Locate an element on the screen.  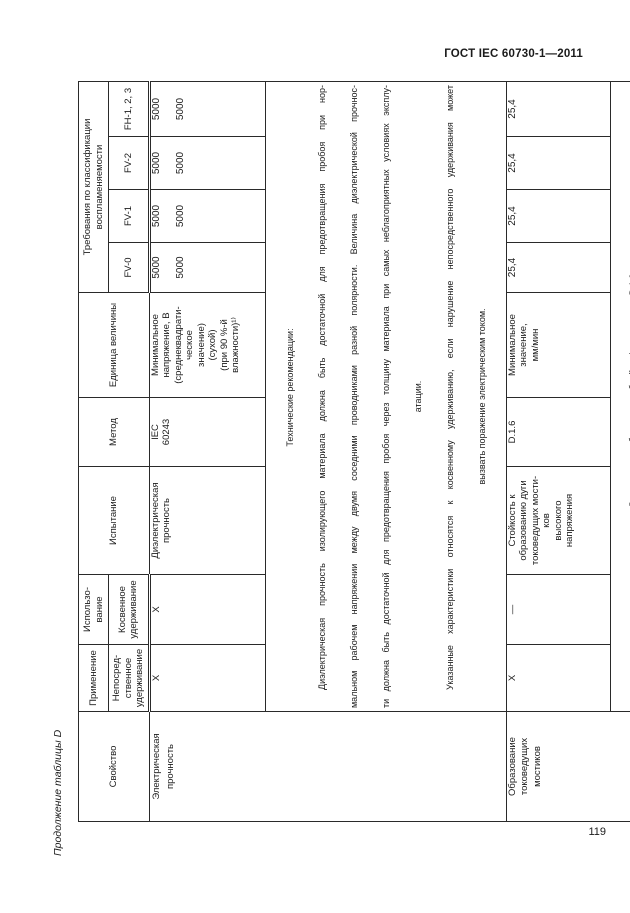
header-application-direct: Непосред- ственное удерживание is located at coordinates (128, 678).